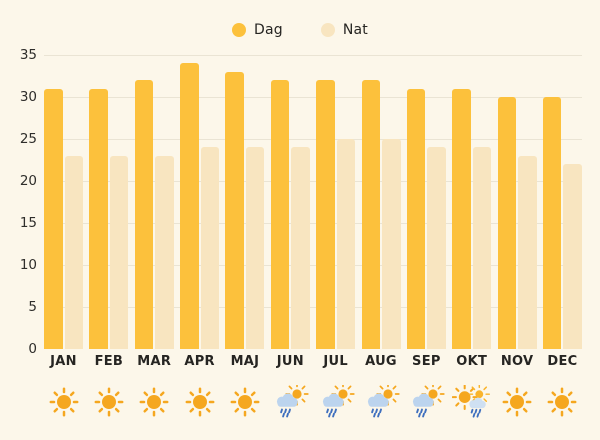 The width and height of the screenshot is (600, 440). I want to click on legend-item-dag: Dag, so click(257, 30).